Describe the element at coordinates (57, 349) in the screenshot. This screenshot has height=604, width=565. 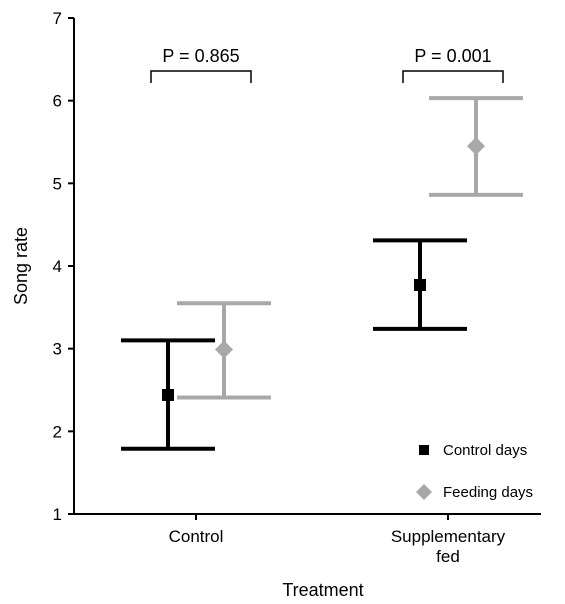
I see `y-tick-label: 3` at that location.